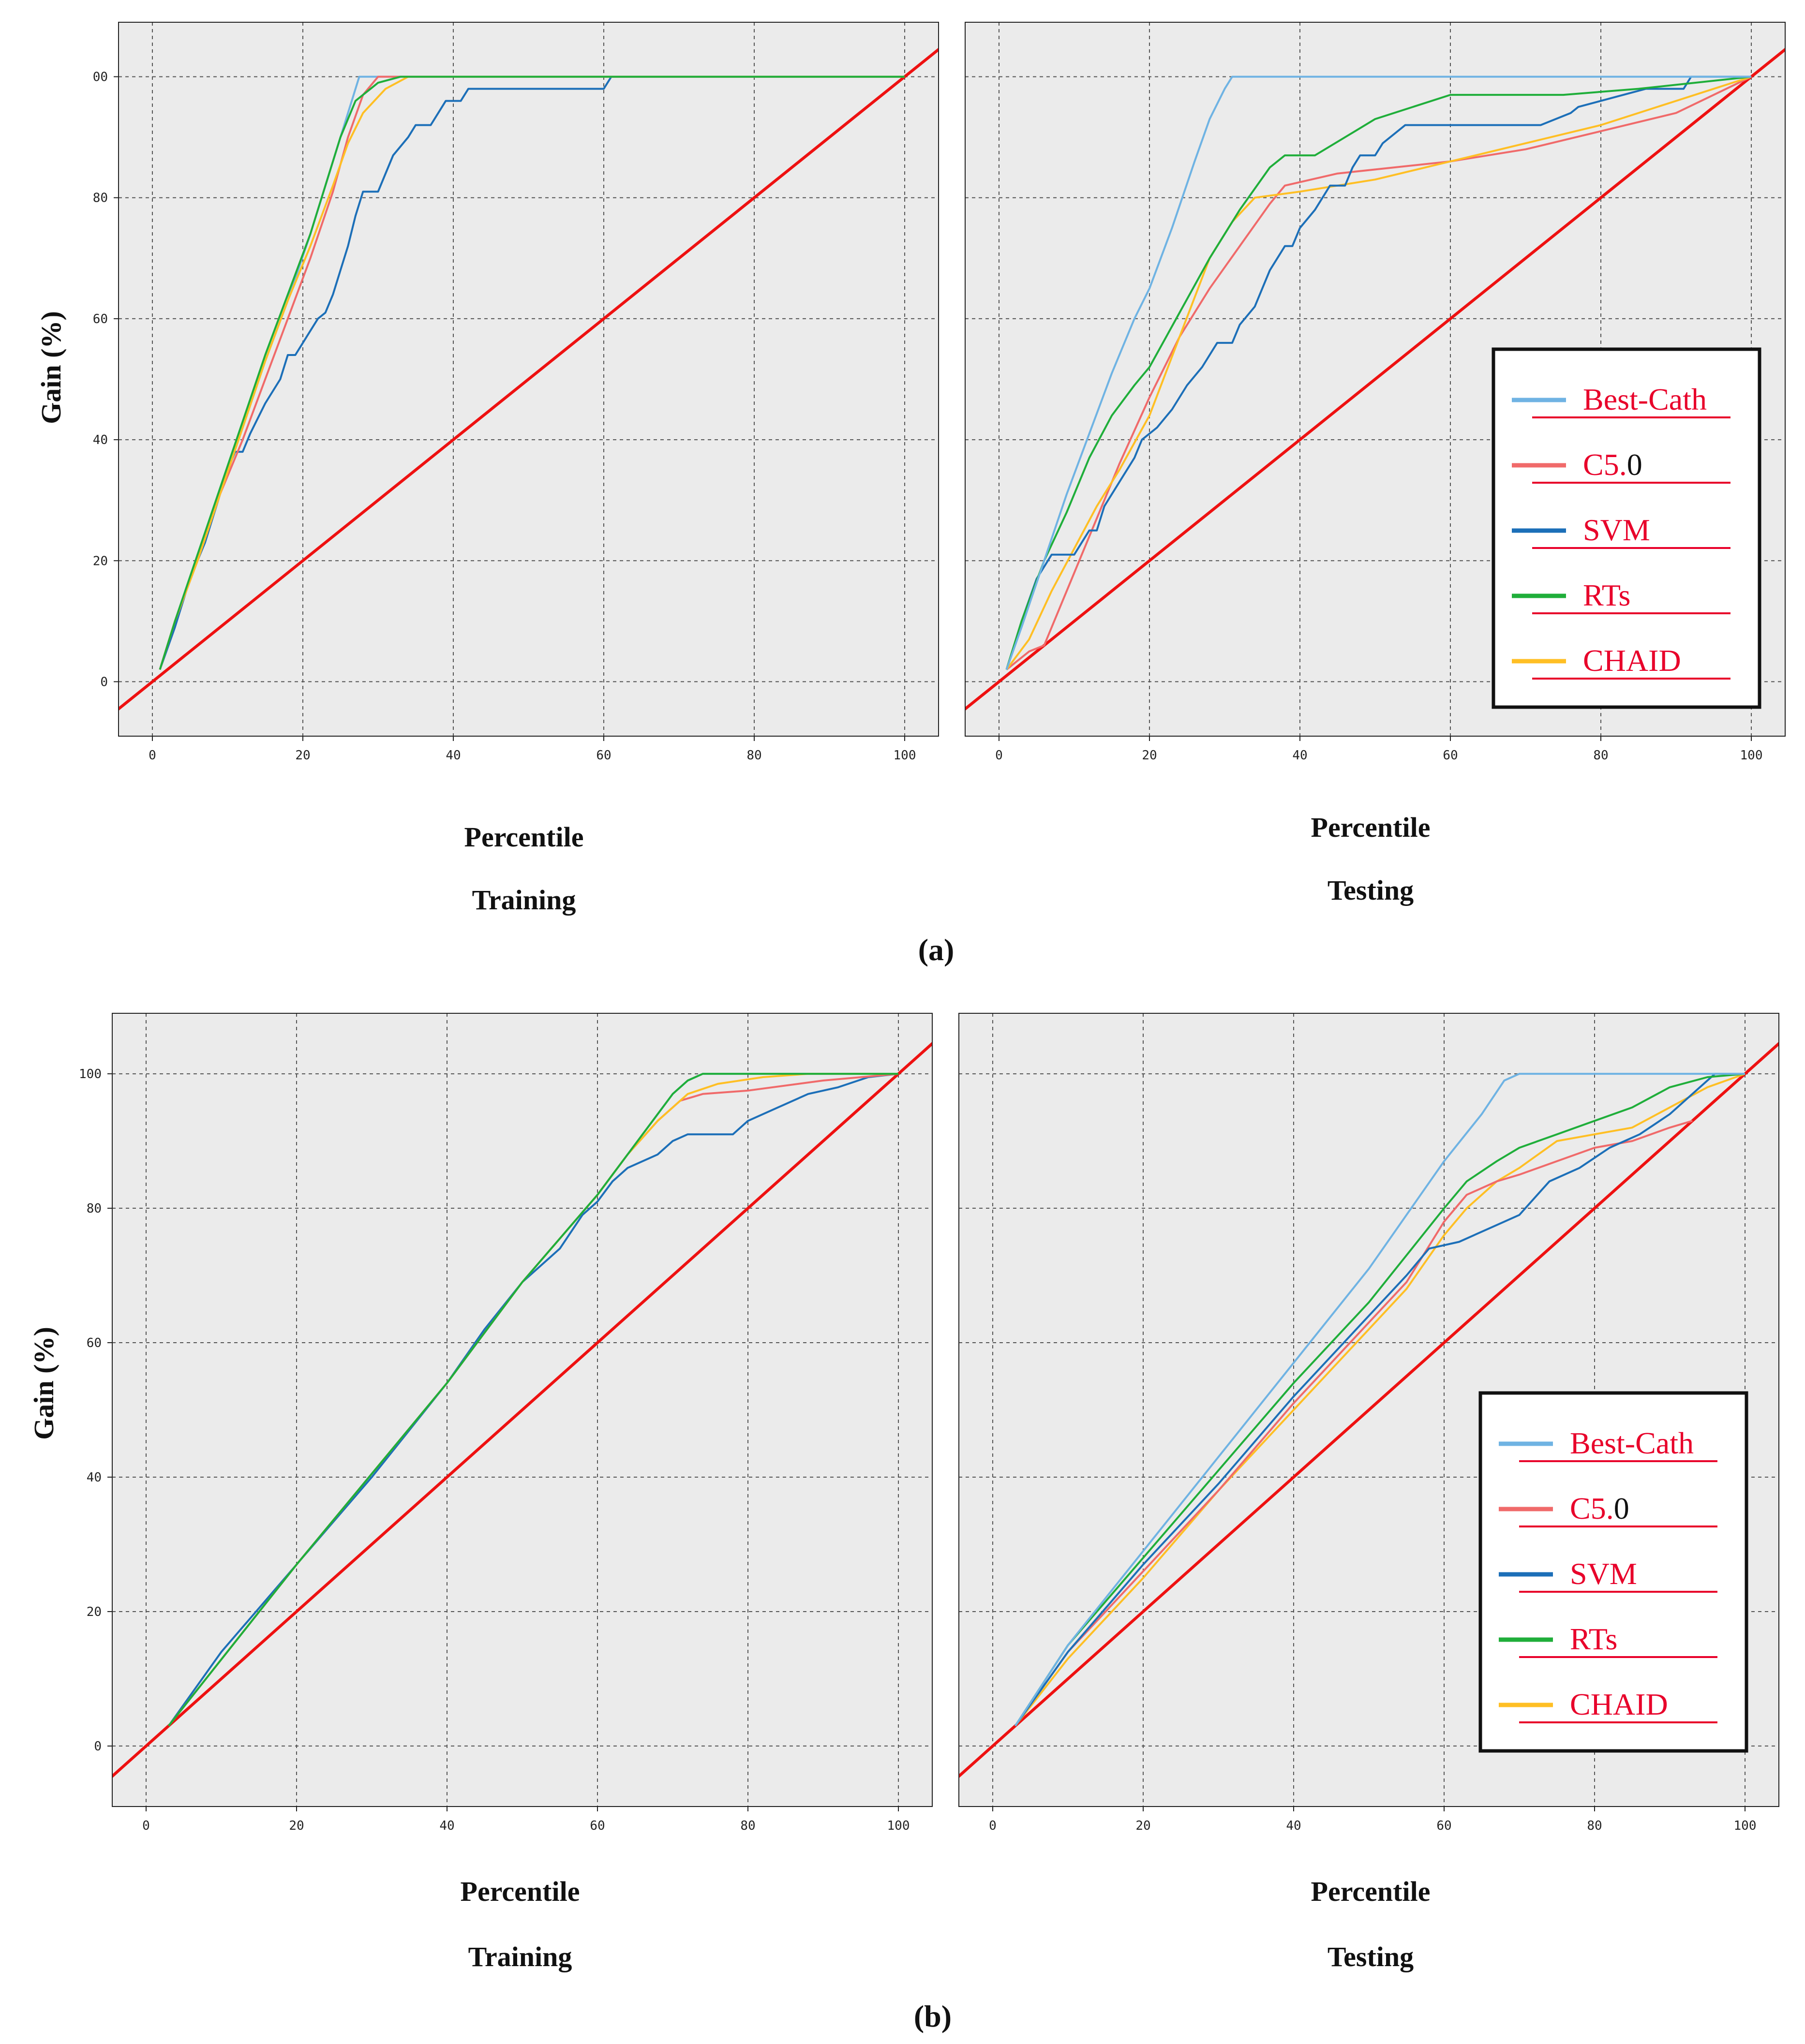 The height and width of the screenshot is (2044, 1805). Describe the element at coordinates (1354, 1423) in the screenshot. I see `series-c50-b-testing` at that location.